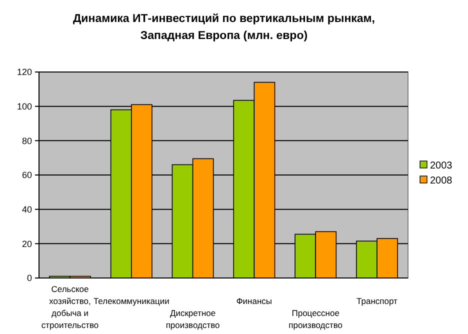 Image resolution: width=468 pixels, height=334 pixels. What do you see at coordinates (224, 27) in the screenshot?
I see `chart-title: Динамика ИТ-инвестиций по вертикальным рынкам, Западная Европа (млн. евро)` at bounding box center [224, 27].